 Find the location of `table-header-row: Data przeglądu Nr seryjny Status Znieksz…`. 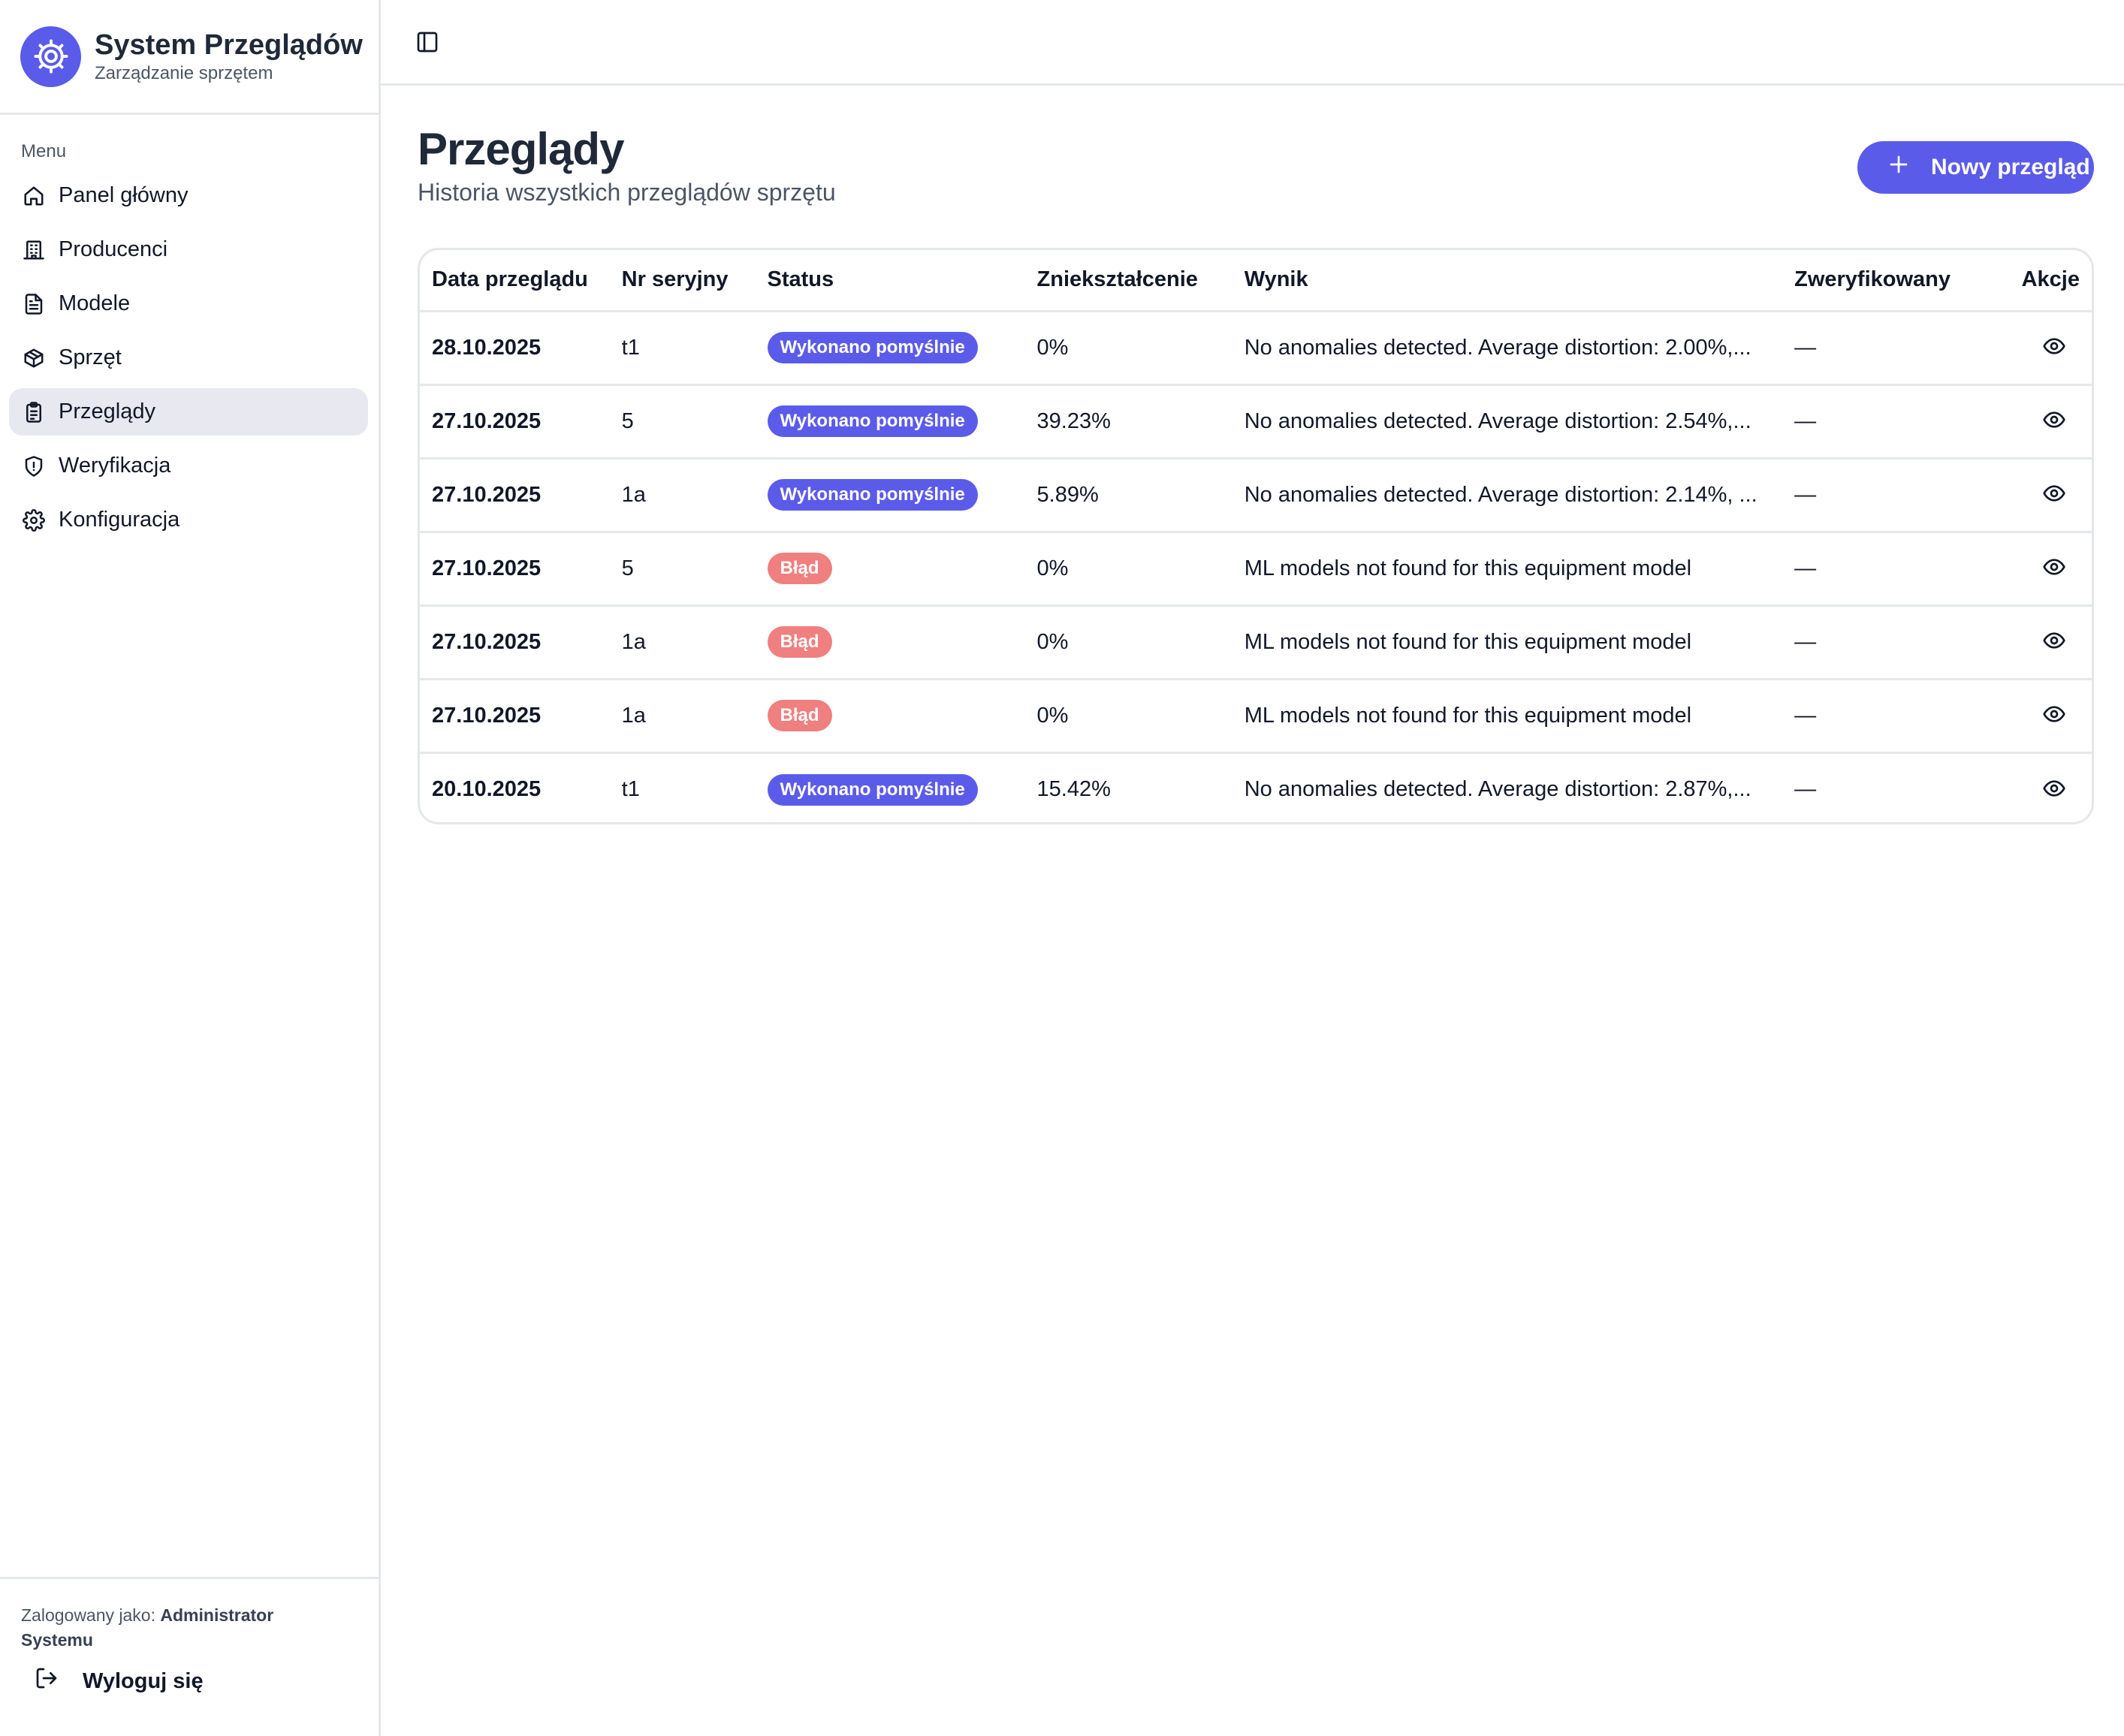

table-header-row: Data przeglądu Nr seryjny Status Znieksz… is located at coordinates (1256, 281).